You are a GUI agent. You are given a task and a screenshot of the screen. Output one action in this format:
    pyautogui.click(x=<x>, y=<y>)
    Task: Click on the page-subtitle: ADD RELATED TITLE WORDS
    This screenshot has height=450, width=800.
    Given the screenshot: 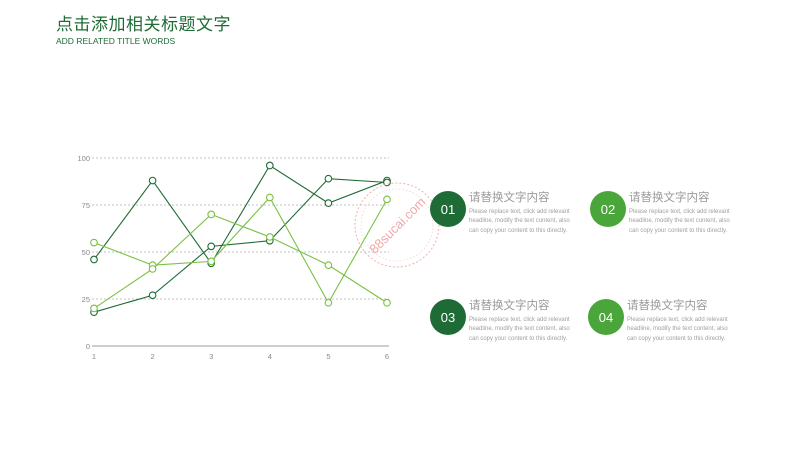 What is the action you would take?
    pyautogui.click(x=116, y=41)
    